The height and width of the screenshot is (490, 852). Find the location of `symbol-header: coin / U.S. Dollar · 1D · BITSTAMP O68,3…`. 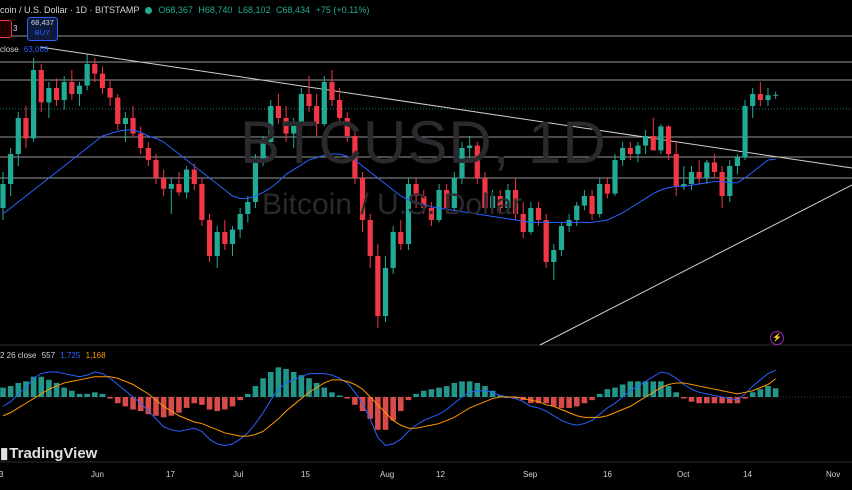

symbol-header: coin / U.S. Dollar · 1D · BITSTAMP O68,3… is located at coordinates (186, 10).